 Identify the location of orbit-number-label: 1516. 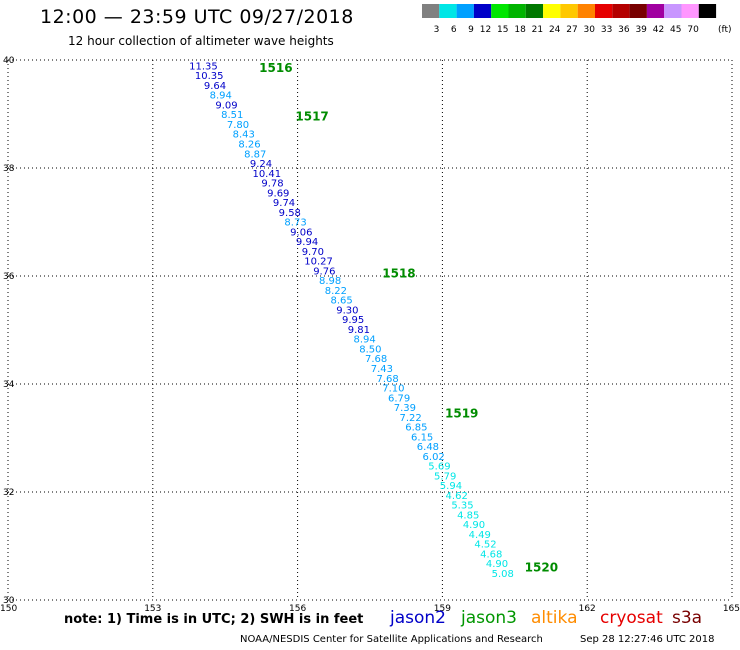
(275, 68).